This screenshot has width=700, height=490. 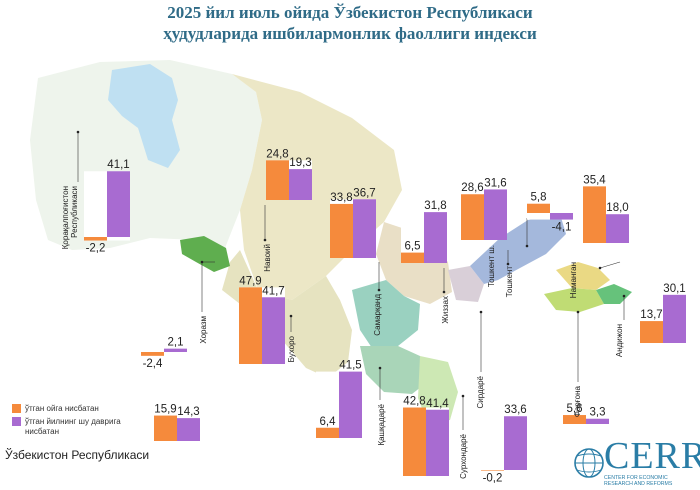 I want to click on region-label-хоразм: Хоразм, so click(x=203, y=330).